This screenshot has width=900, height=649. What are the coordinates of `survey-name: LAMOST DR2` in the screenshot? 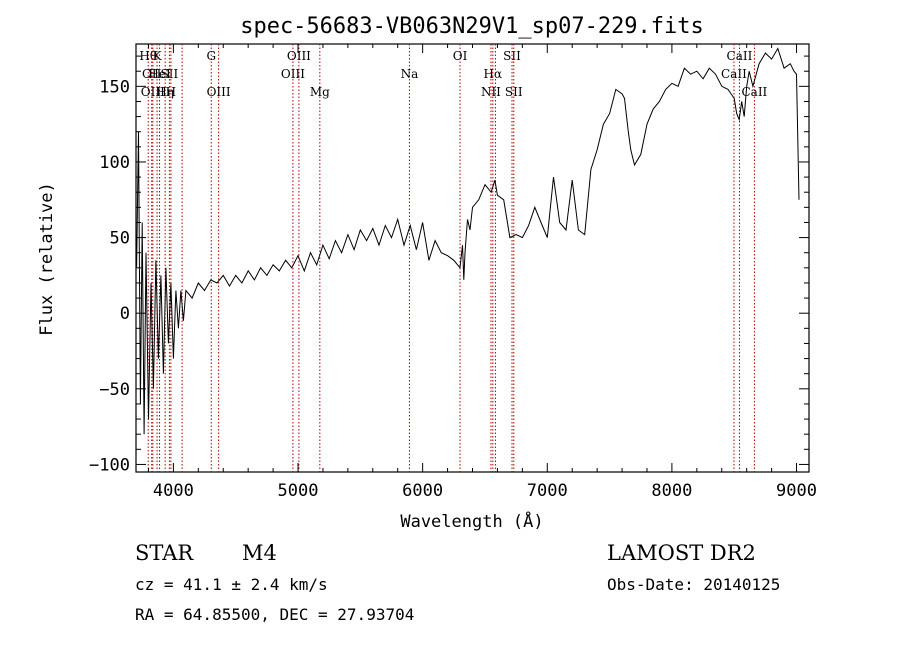 It's located at (681, 553).